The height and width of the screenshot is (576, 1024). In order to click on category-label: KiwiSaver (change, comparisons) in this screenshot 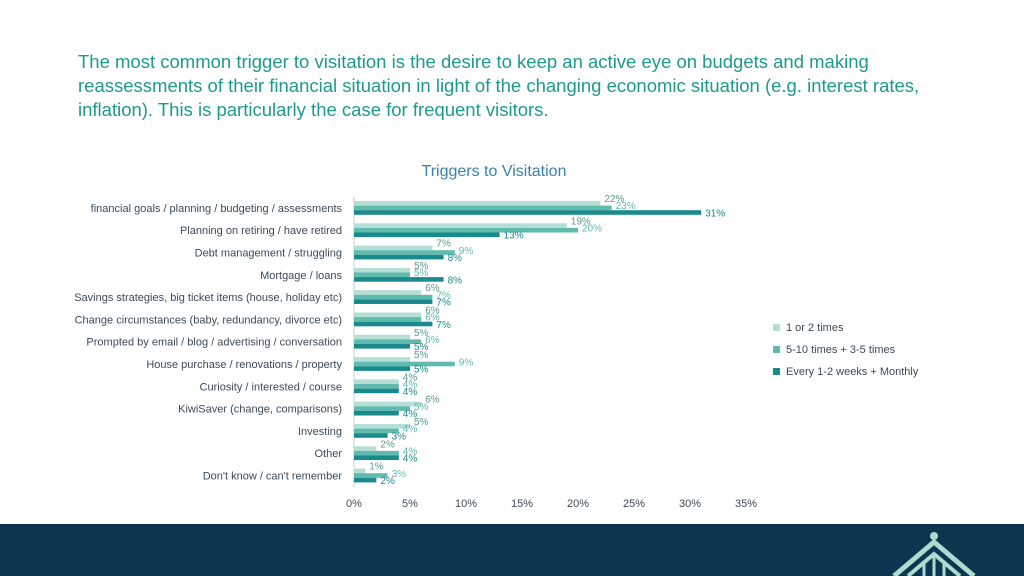, I will do `click(260, 410)`.